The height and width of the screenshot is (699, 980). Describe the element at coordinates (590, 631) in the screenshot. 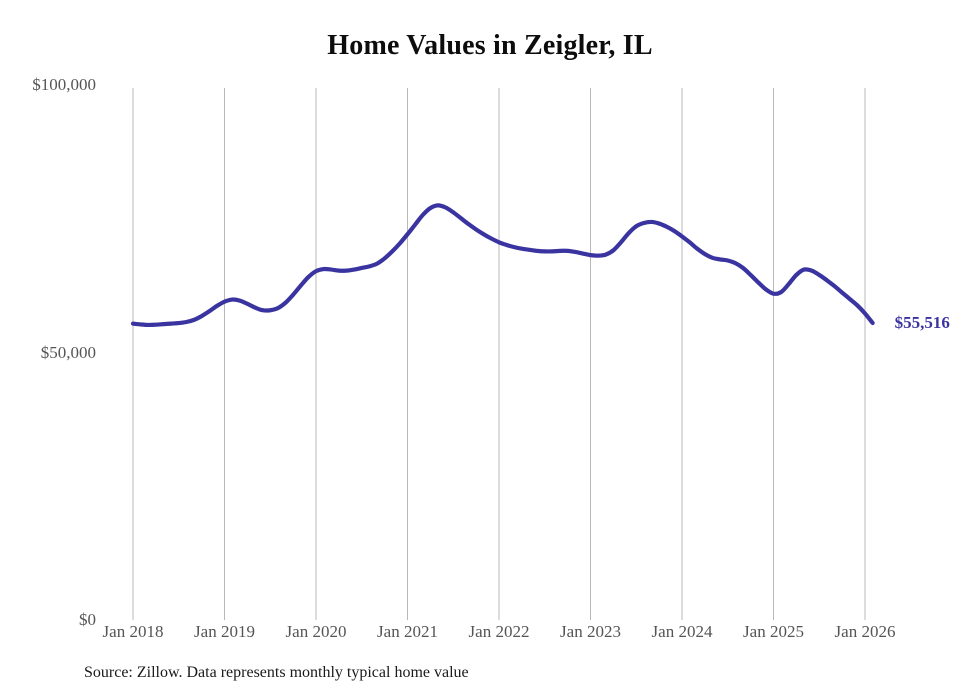

I see `x-tick-label: Jan 2023` at that location.